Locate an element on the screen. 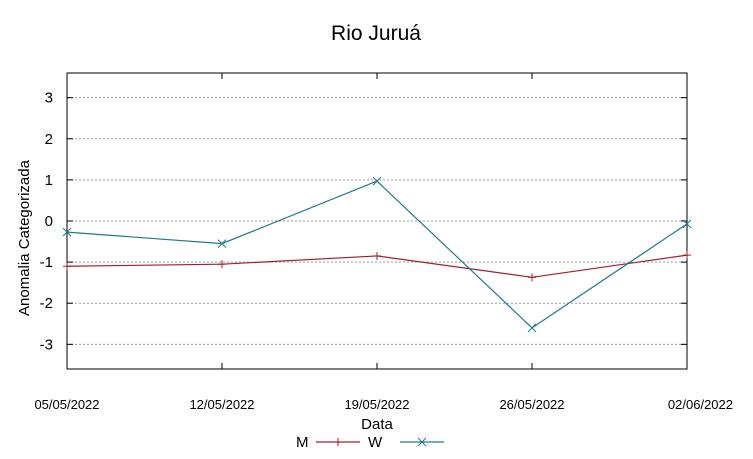  chart-title: Rio Juruá is located at coordinates (376, 33).